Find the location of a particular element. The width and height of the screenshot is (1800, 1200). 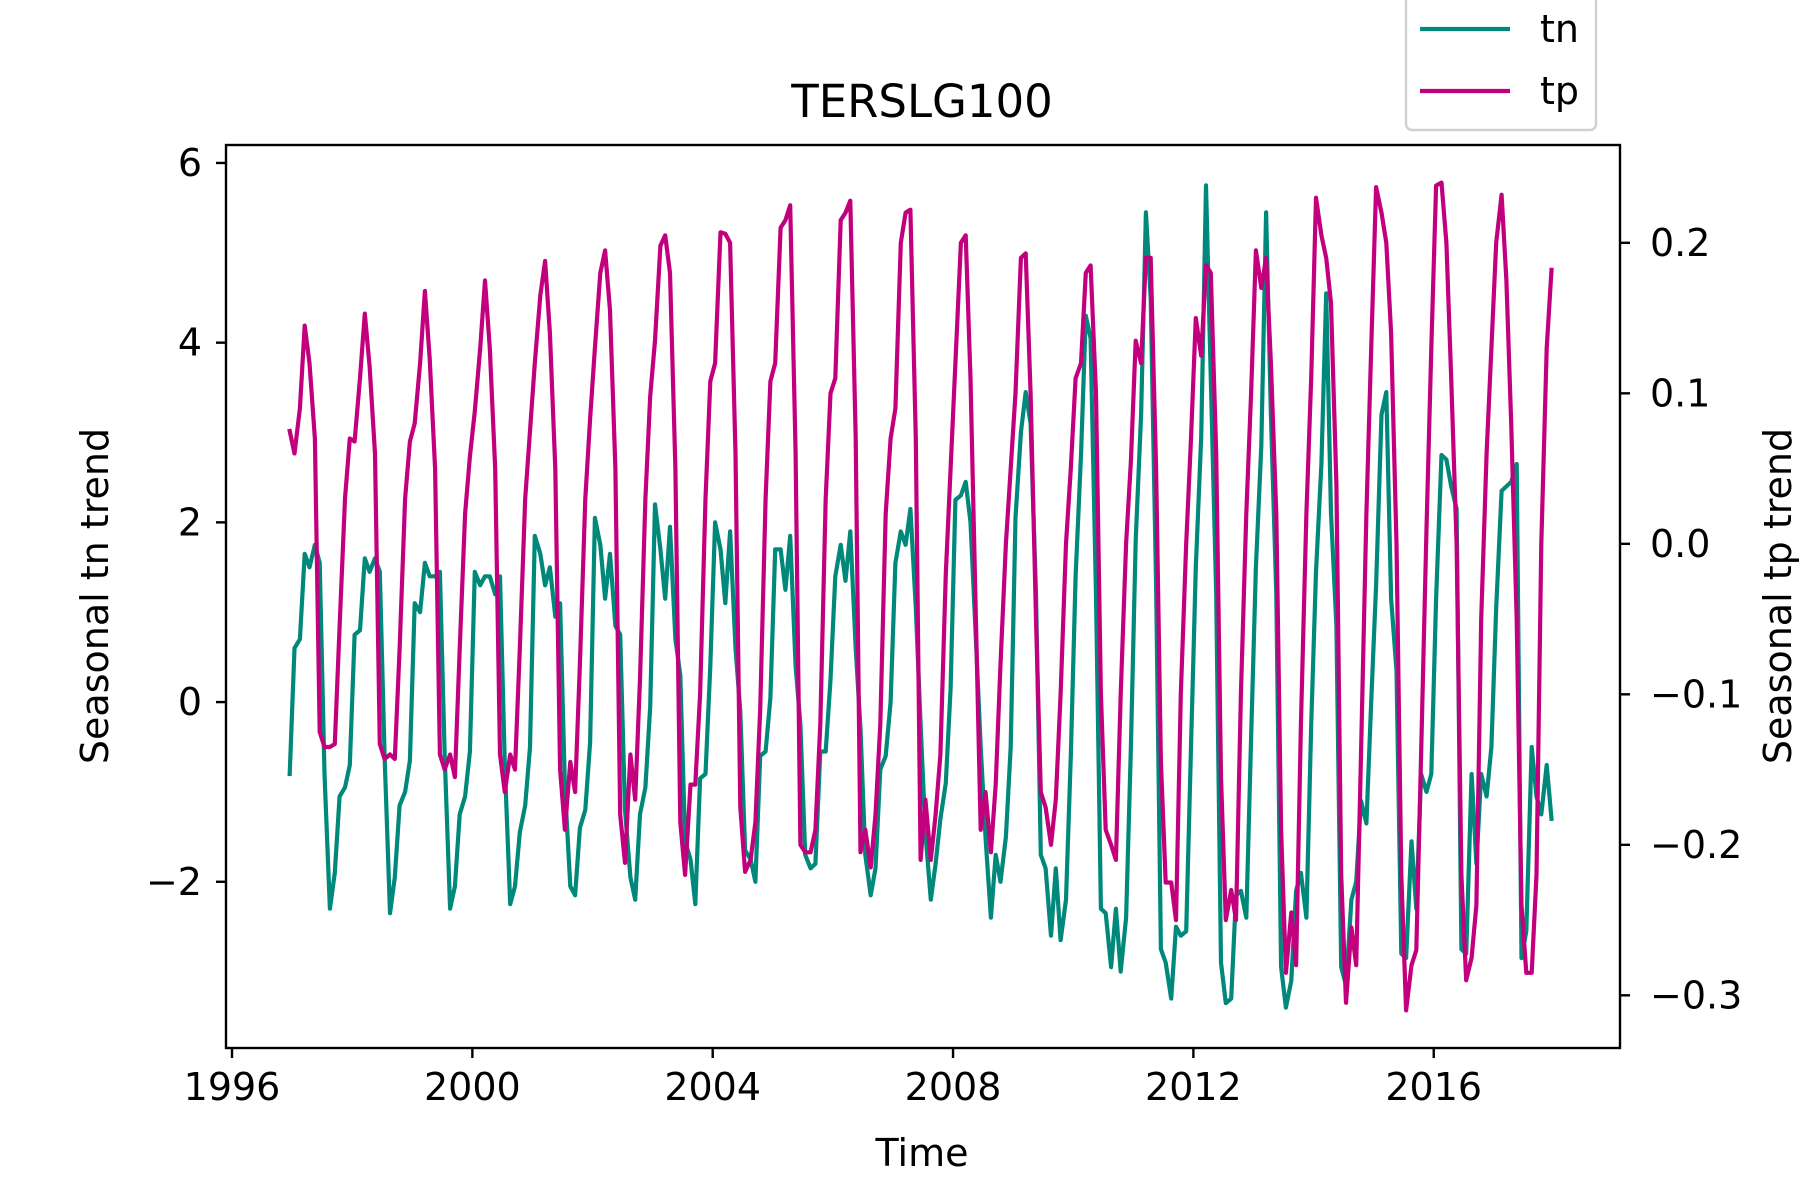

y-left-tick-label: −2 is located at coordinates (174, 882).